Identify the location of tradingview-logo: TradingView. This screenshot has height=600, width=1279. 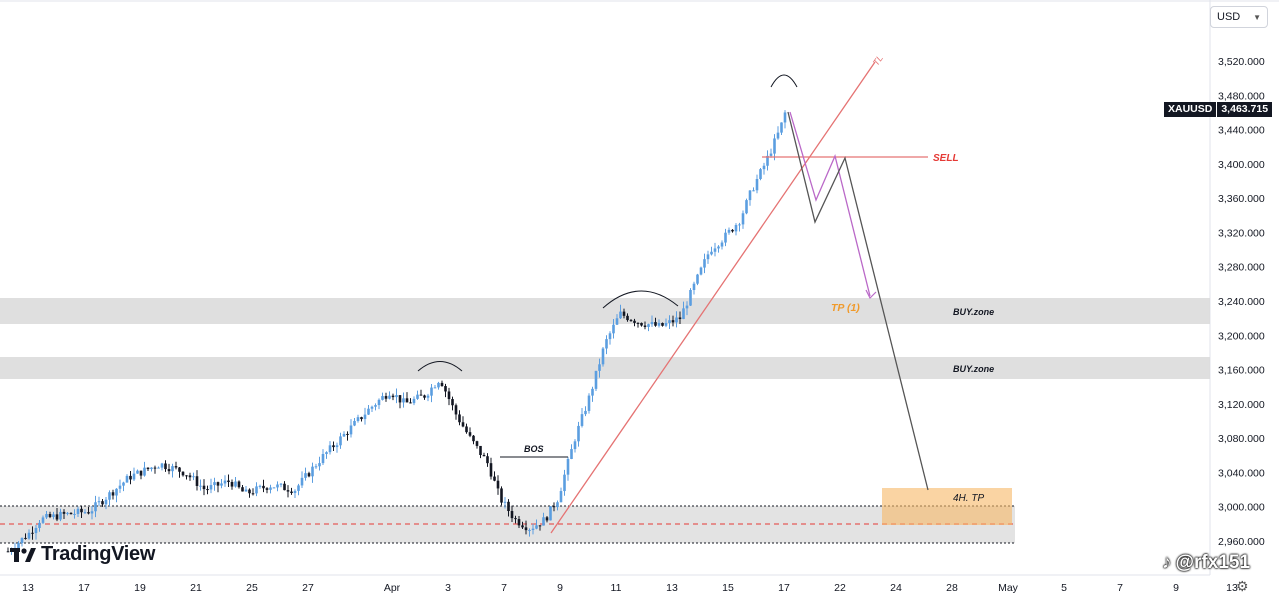
(82, 554).